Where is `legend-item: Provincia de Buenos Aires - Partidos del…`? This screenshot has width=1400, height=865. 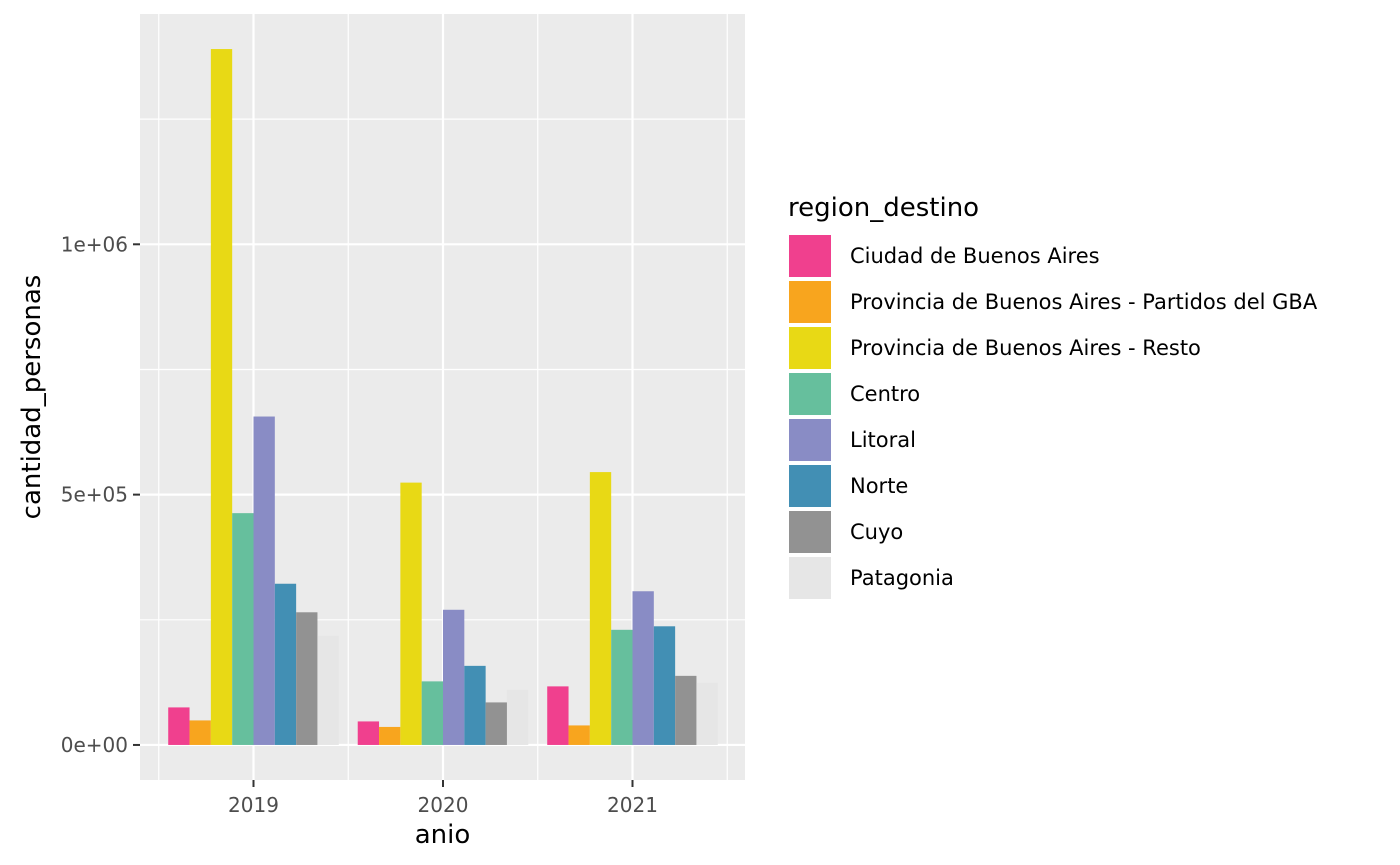
legend-item: Provincia de Buenos Aires - Partidos del… is located at coordinates (1052, 302).